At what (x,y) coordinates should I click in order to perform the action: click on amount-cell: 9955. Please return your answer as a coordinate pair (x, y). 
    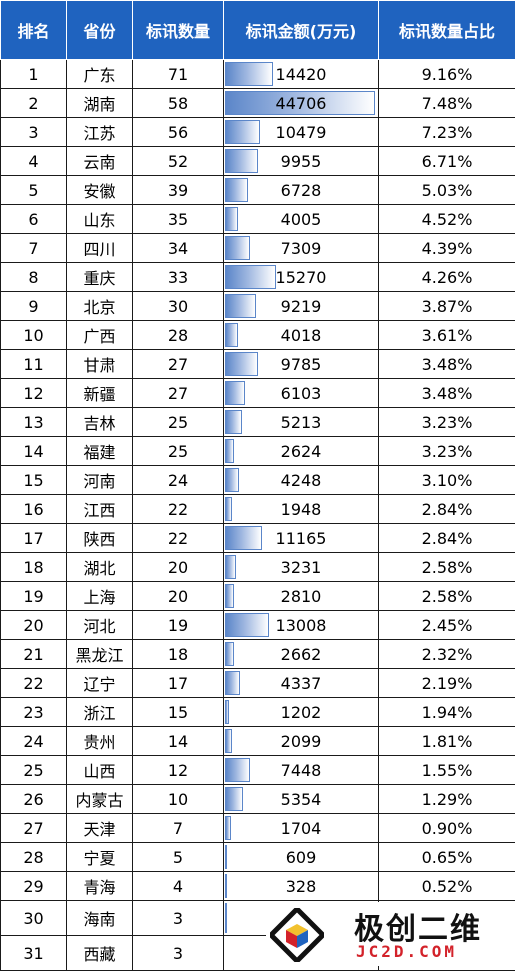
    Looking at the image, I should click on (301, 161).